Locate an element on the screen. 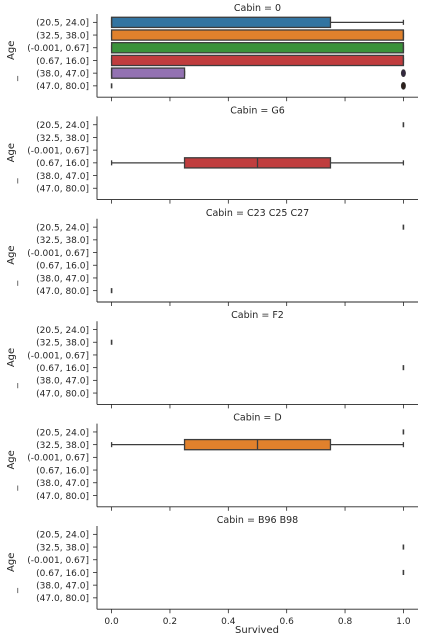 The width and height of the screenshot is (424, 640). x-tick-label: 0.6 is located at coordinates (287, 622).